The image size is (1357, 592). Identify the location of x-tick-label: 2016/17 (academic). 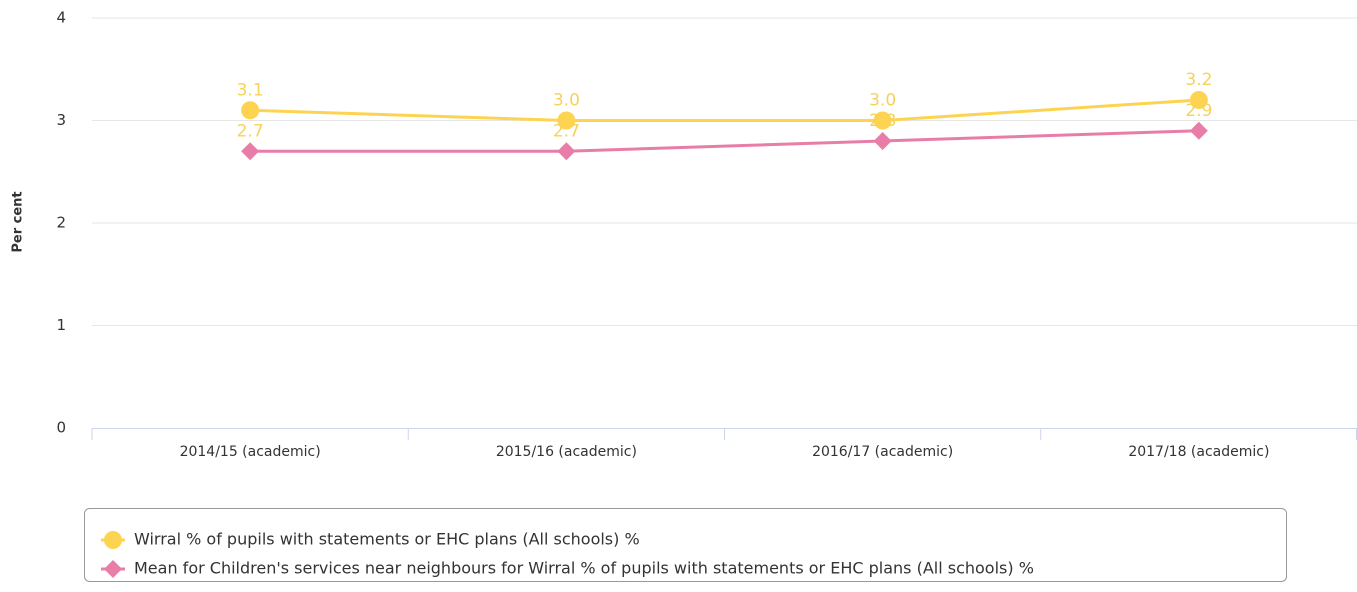
(882, 452).